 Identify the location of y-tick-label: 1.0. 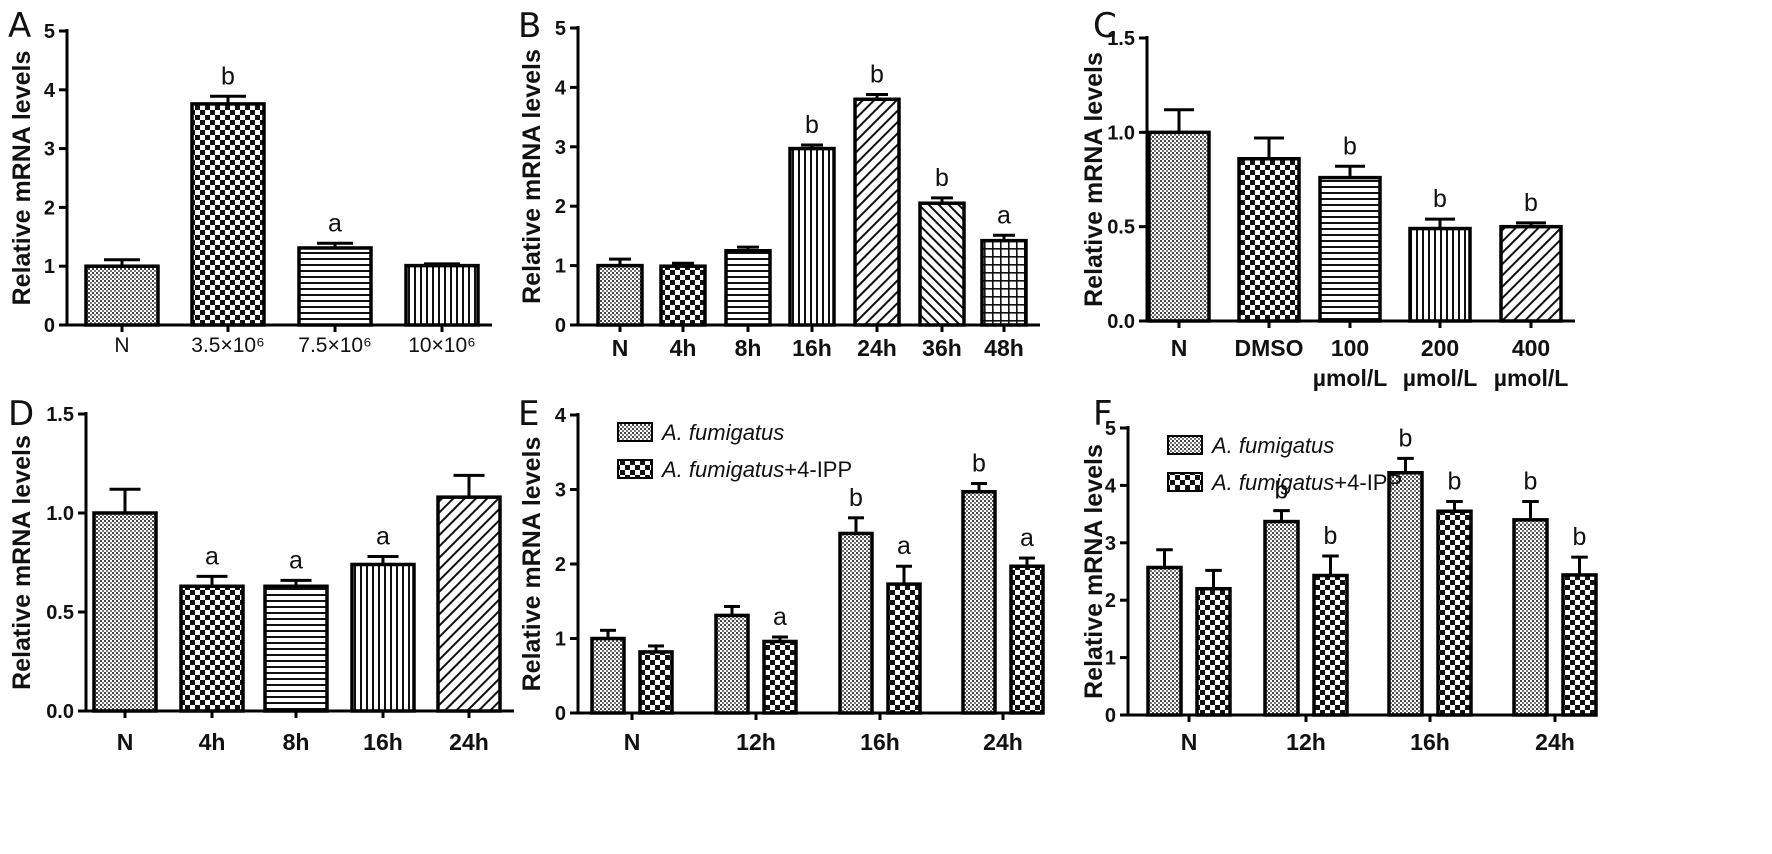
(1121, 133).